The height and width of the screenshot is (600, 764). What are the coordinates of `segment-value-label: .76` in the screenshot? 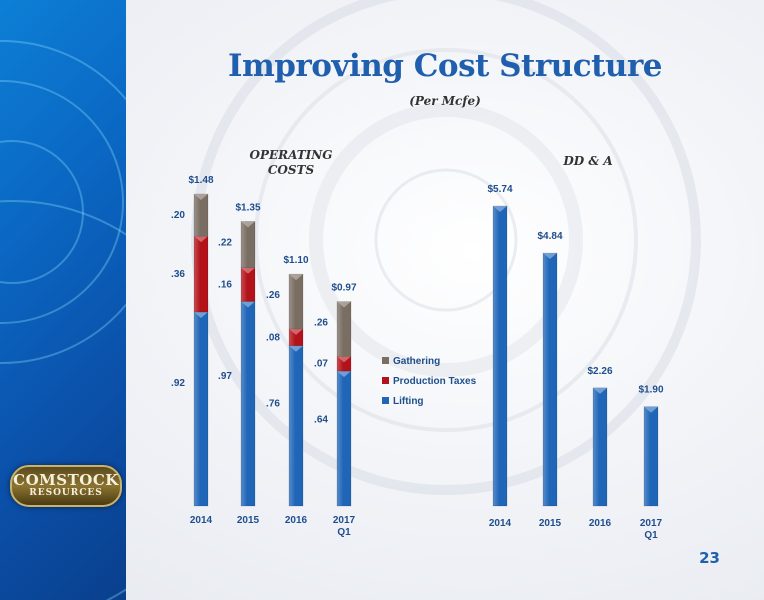 It's located at (273, 404).